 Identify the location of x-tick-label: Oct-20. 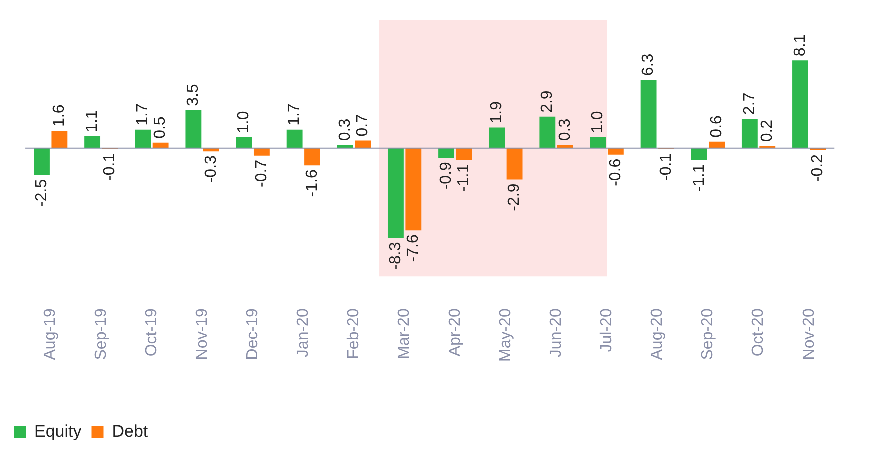
(759, 332).